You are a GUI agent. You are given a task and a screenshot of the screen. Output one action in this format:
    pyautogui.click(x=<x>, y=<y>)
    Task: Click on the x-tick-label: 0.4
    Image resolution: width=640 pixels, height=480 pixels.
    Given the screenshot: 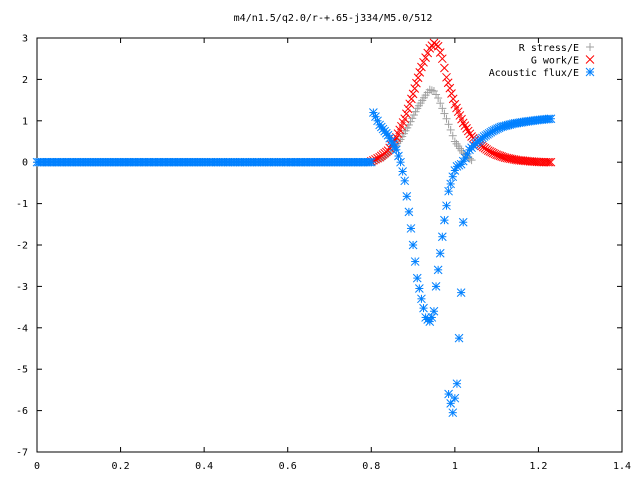 What is the action you would take?
    pyautogui.click(x=204, y=466)
    